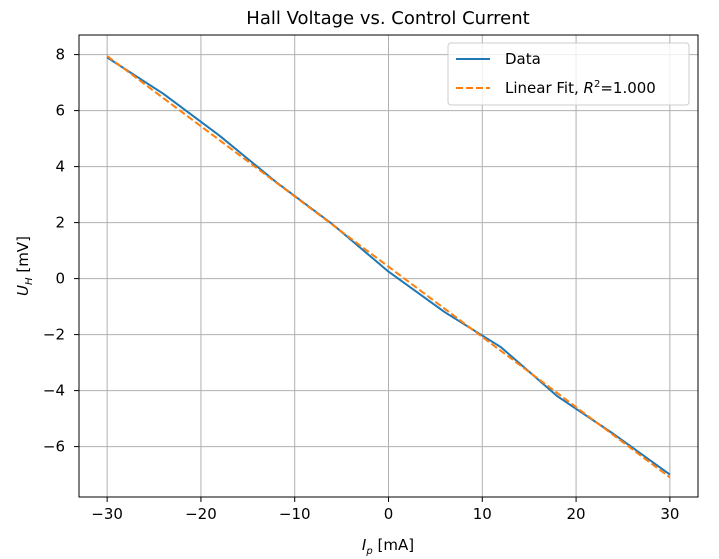 Image resolution: width=719 pixels, height=559 pixels. Describe the element at coordinates (24, 266) in the screenshot. I see `y-axis-label: UH [mV]` at that location.